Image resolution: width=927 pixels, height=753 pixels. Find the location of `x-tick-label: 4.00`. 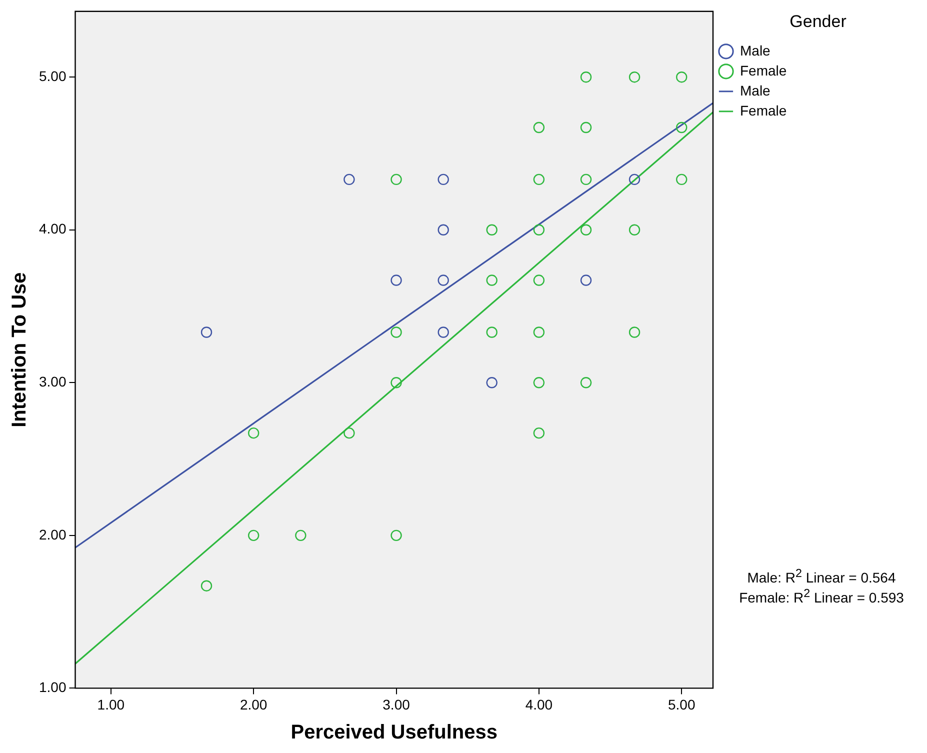

x-tick-label: 4.00 is located at coordinates (539, 704).